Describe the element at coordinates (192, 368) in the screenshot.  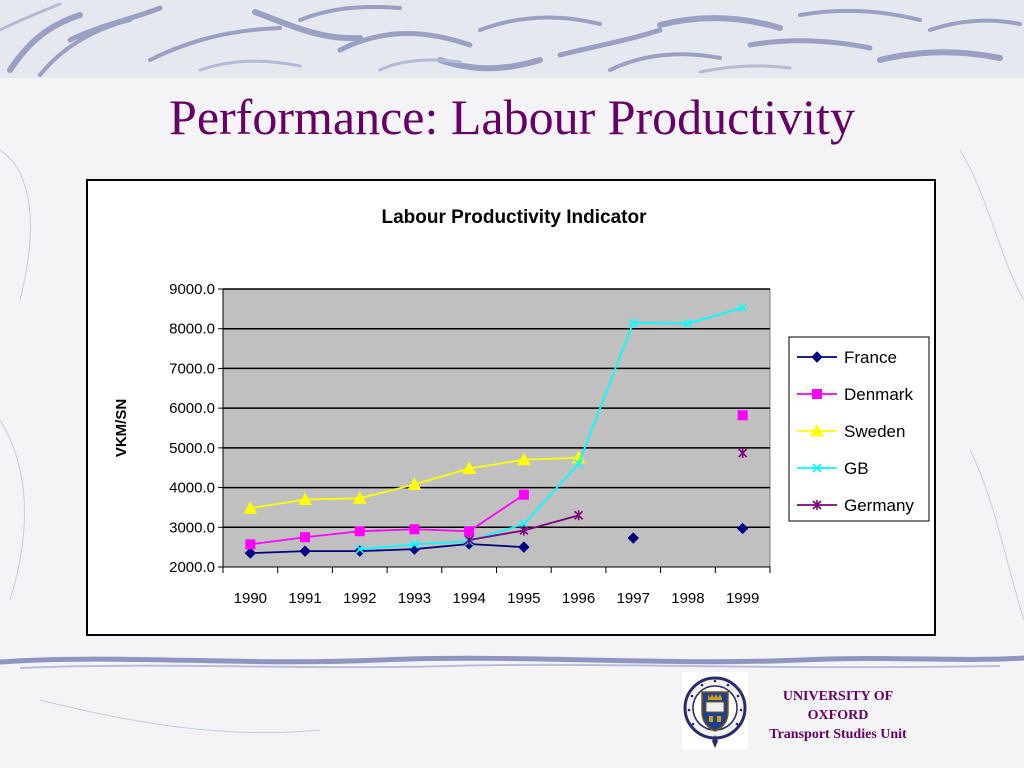
I see `y-tick-label: 7000.0` at that location.